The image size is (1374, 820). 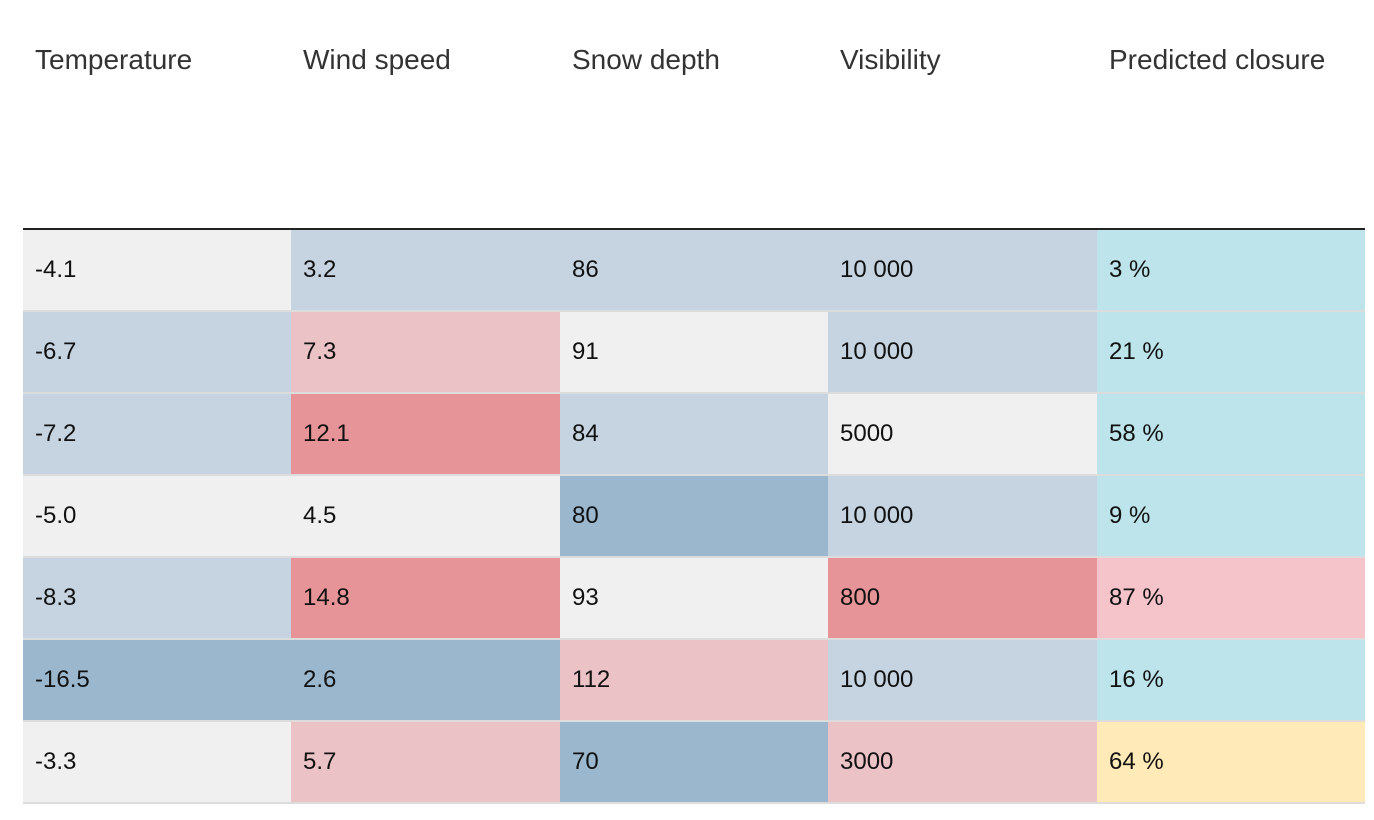 I want to click on table-row: -6.7 7.3 91 10 000 21 %, so click(x=694, y=353).